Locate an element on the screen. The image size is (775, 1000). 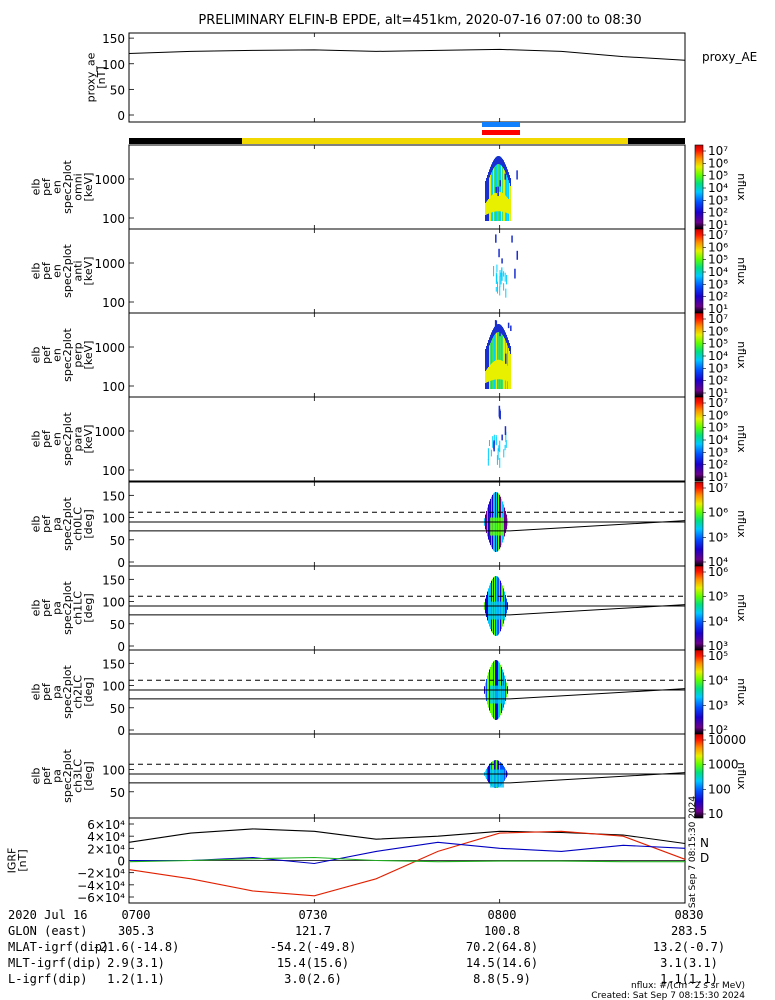
proxy-ae-ylabel-line-0: proxy_ae is located at coordinates (91, 77).